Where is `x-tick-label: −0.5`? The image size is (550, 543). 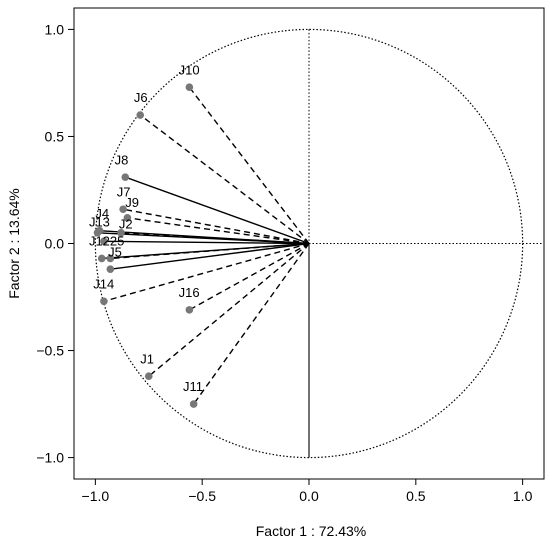 x-tick-label: −0.5 is located at coordinates (202, 496).